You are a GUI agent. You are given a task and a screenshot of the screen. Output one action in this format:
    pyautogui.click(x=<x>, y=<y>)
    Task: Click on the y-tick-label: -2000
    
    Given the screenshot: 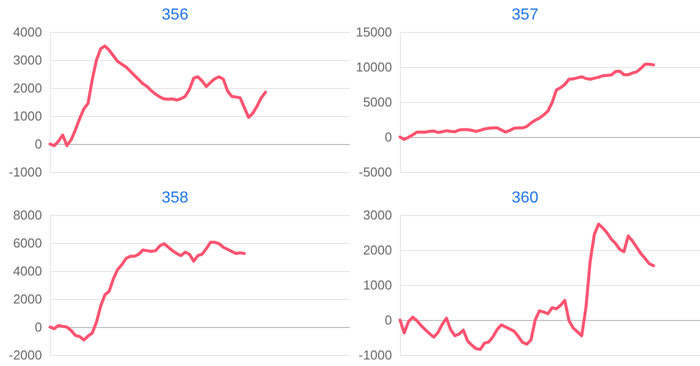 What is the action you would take?
    pyautogui.click(x=25, y=355)
    